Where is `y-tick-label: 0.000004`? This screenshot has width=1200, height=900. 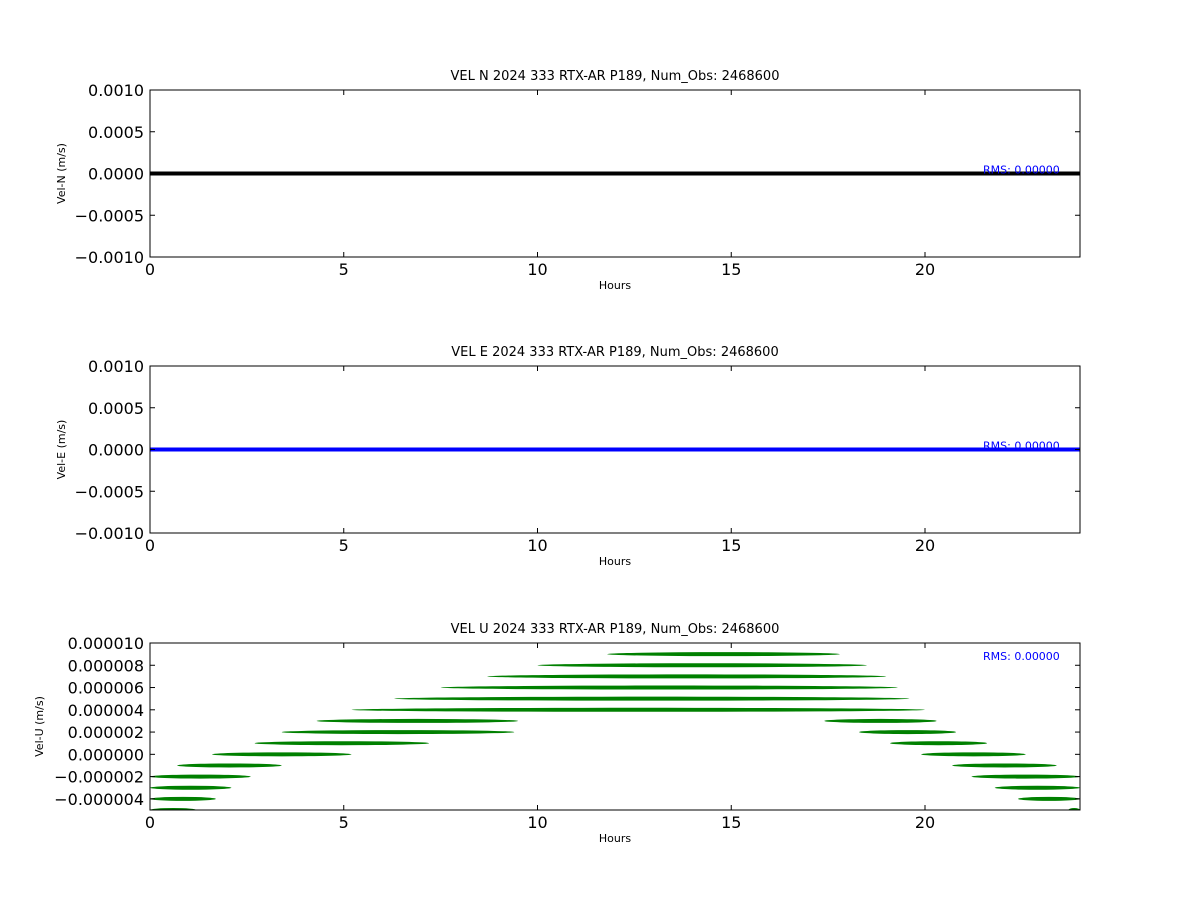
y-tick-label: 0.000004 is located at coordinates (106, 710).